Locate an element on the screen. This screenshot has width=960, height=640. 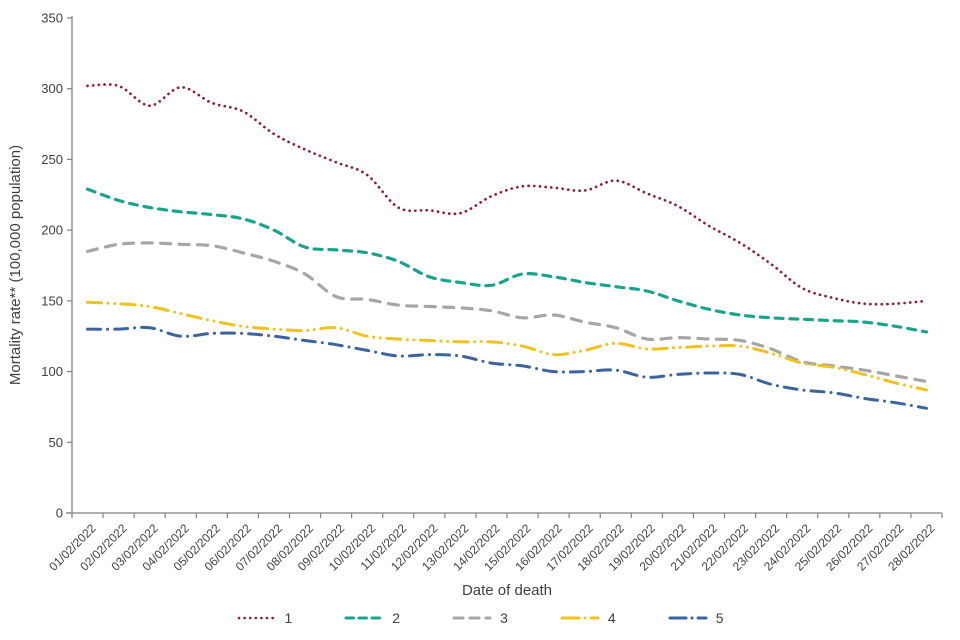
y-tick-label: 0 is located at coordinates (59, 513).